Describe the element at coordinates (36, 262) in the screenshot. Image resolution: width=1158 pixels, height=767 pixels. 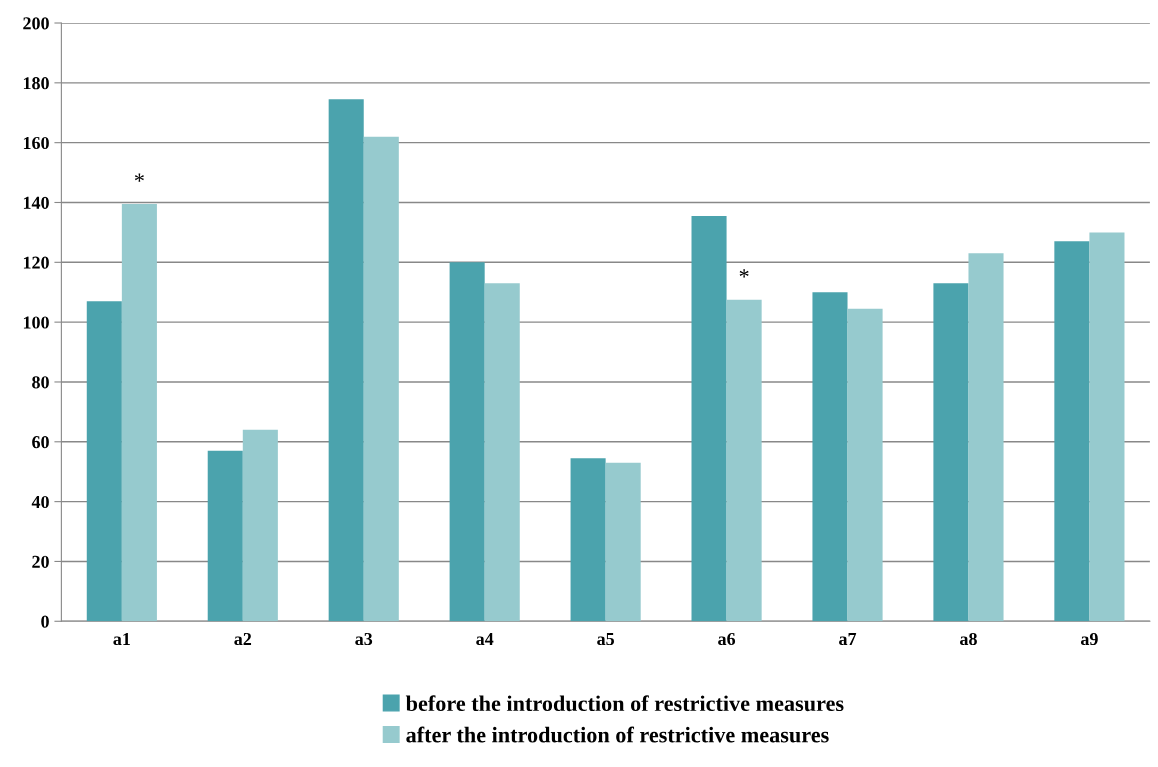
I see `y-tick-label: 120` at that location.